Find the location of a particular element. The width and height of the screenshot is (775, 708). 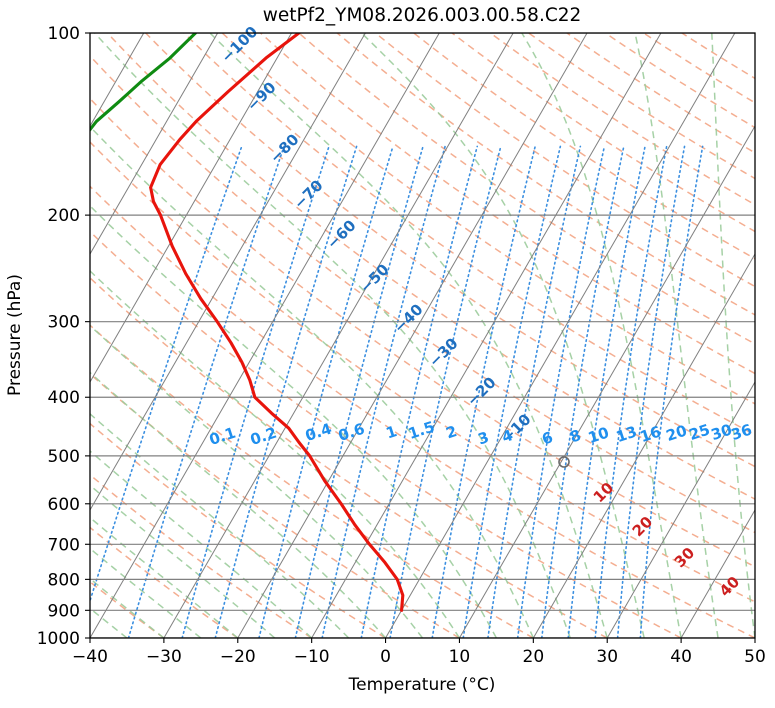

x-tick-label: 30 is located at coordinates (607, 657).